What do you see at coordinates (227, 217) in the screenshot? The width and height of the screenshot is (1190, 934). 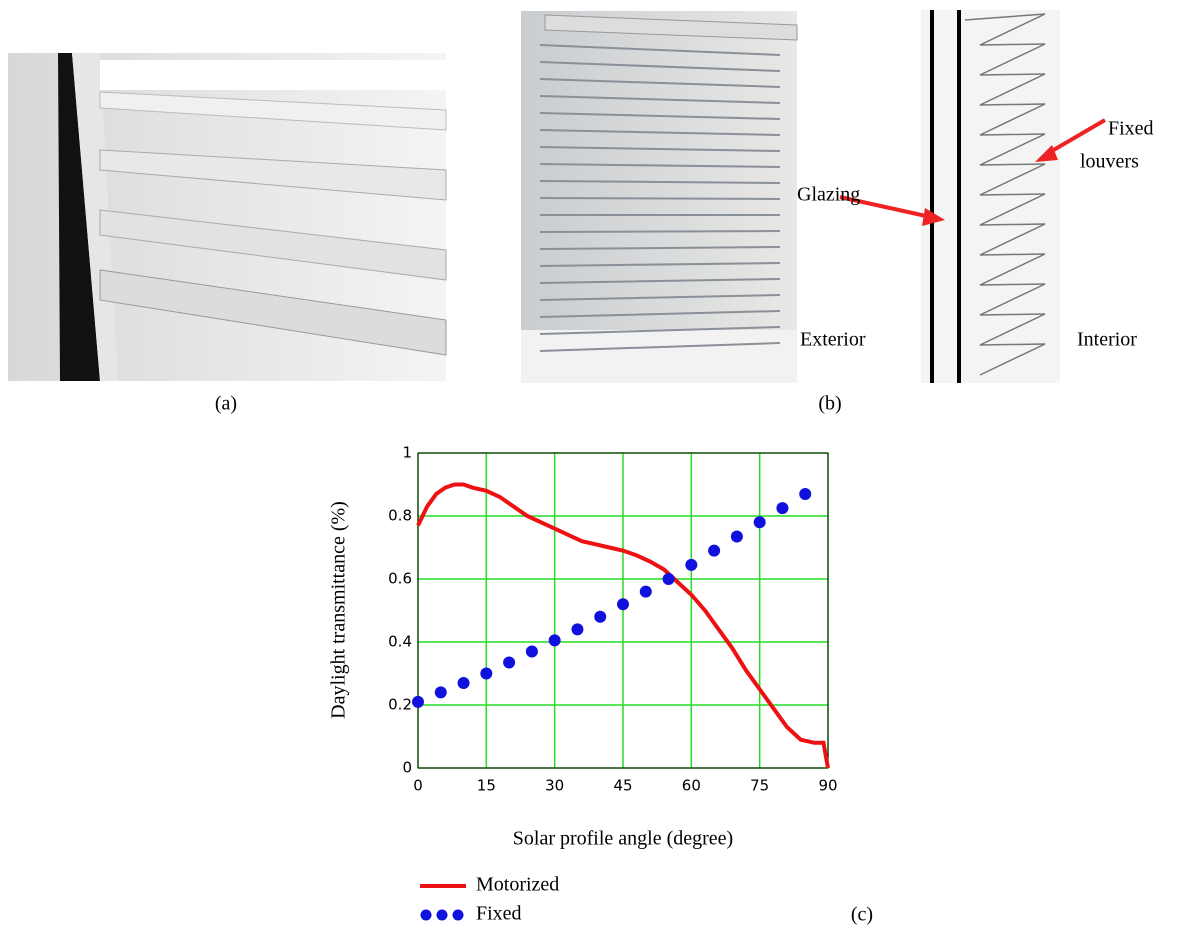 I see `photo-a` at bounding box center [227, 217].